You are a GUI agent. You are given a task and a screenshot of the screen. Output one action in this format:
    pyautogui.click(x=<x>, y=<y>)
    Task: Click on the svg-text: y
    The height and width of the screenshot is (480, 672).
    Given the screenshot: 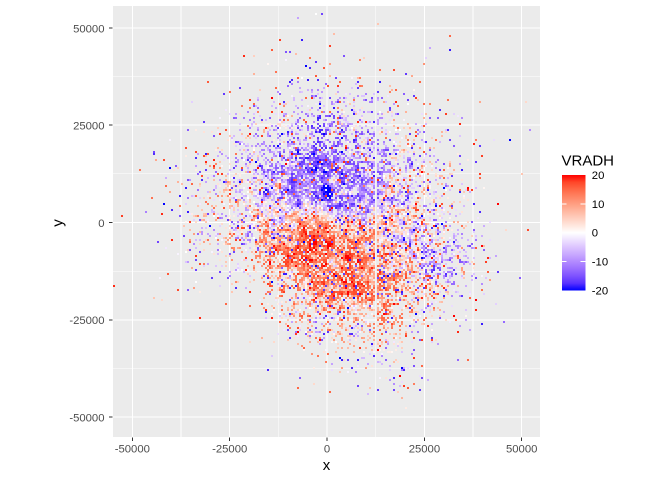 What is the action you would take?
    pyautogui.click(x=57, y=223)
    